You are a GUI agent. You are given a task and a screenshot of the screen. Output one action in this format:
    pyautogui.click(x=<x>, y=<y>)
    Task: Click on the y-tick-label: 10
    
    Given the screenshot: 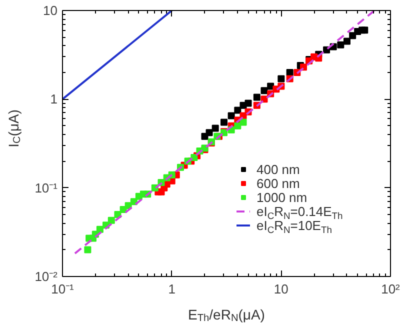 What is the action you would take?
    pyautogui.click(x=50, y=10)
    